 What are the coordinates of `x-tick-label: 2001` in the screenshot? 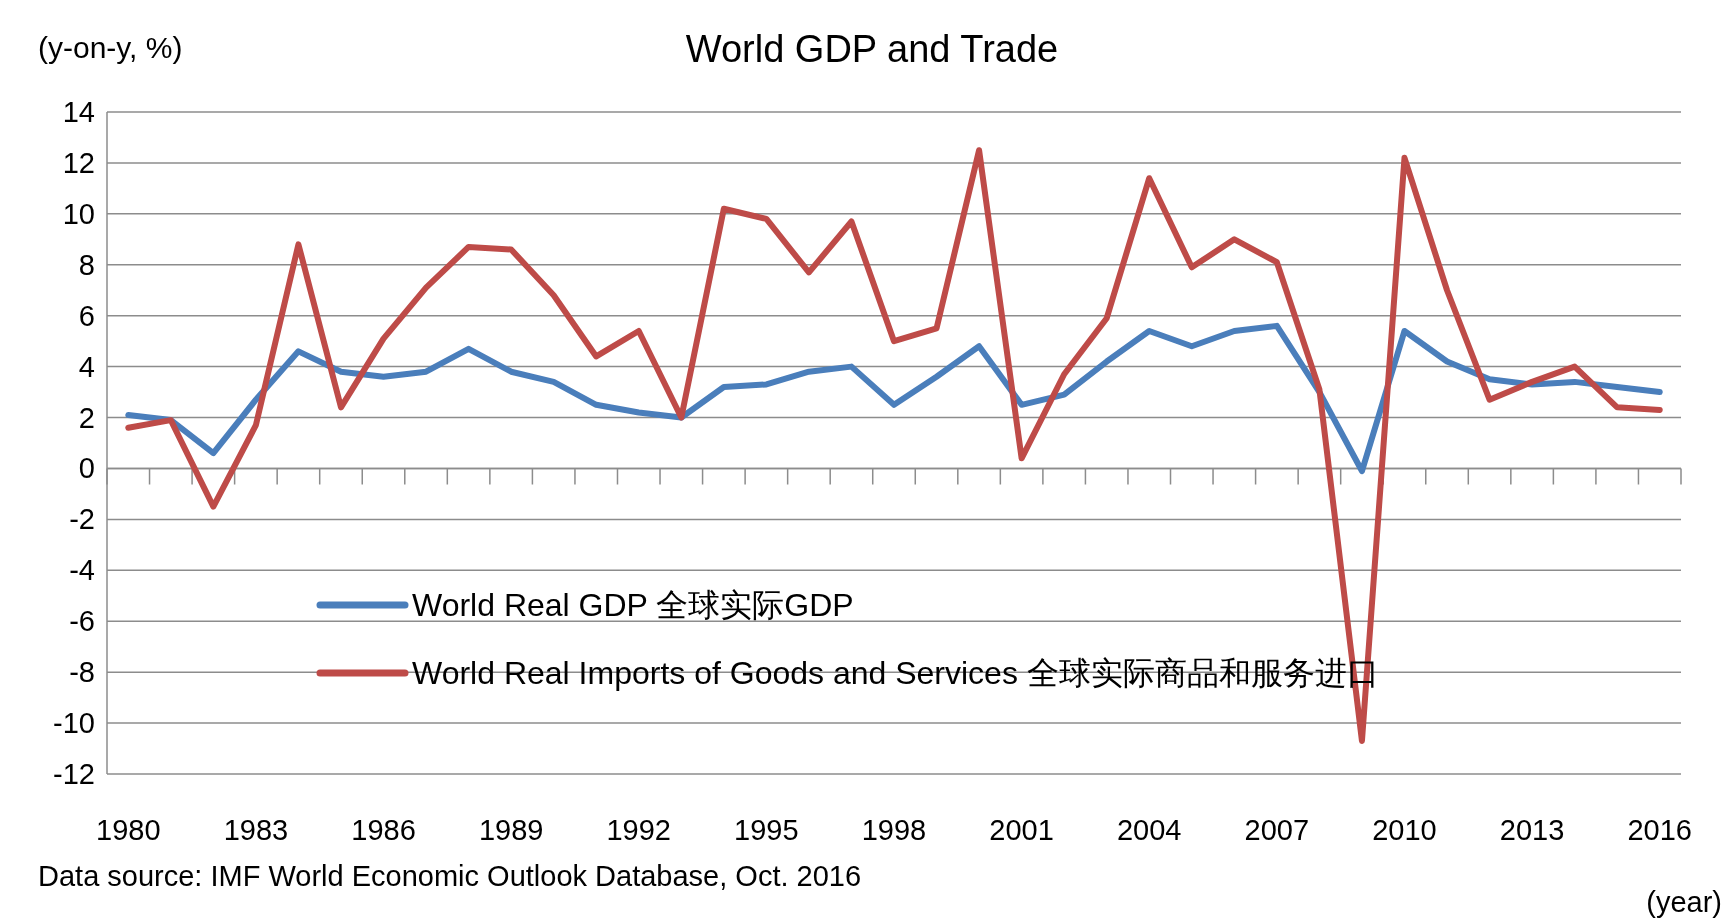 It's located at (1021, 830).